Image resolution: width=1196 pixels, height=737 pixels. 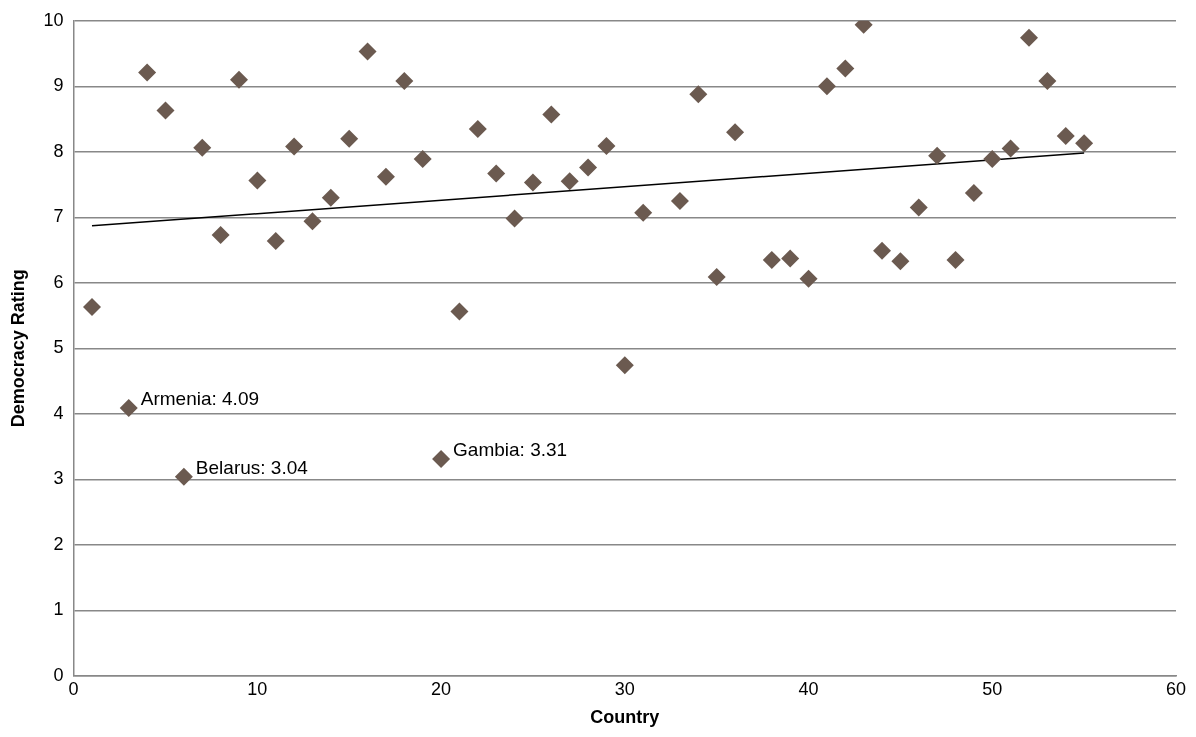 I want to click on annotation: Armenia: 4.09, so click(x=200, y=399).